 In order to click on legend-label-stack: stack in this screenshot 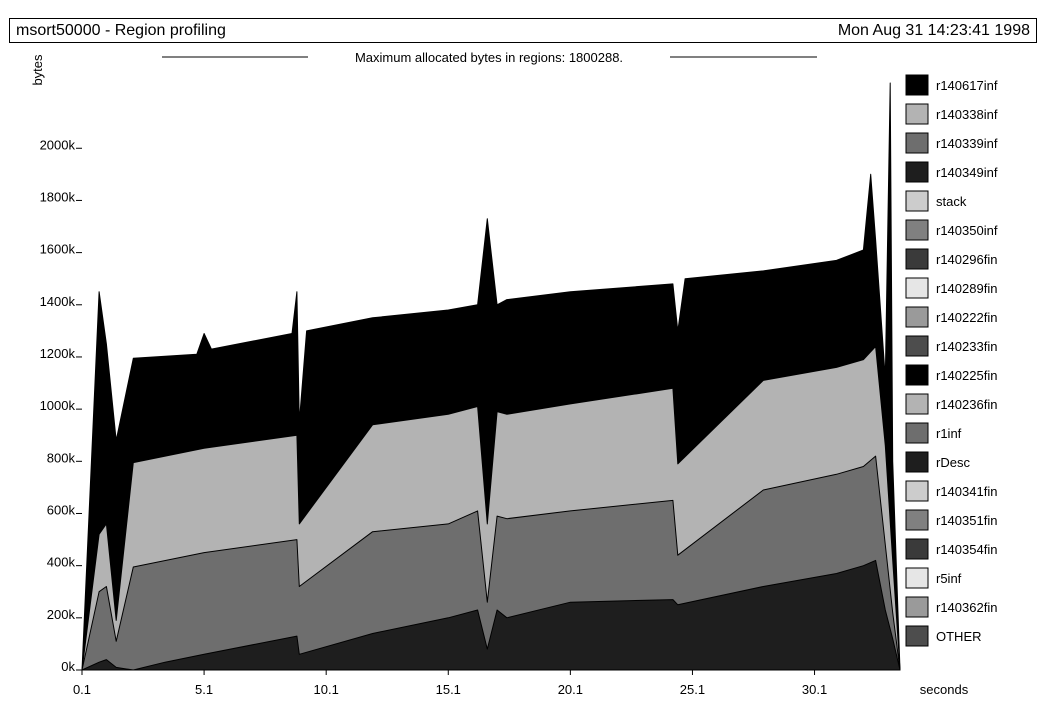, I will do `click(951, 201)`.